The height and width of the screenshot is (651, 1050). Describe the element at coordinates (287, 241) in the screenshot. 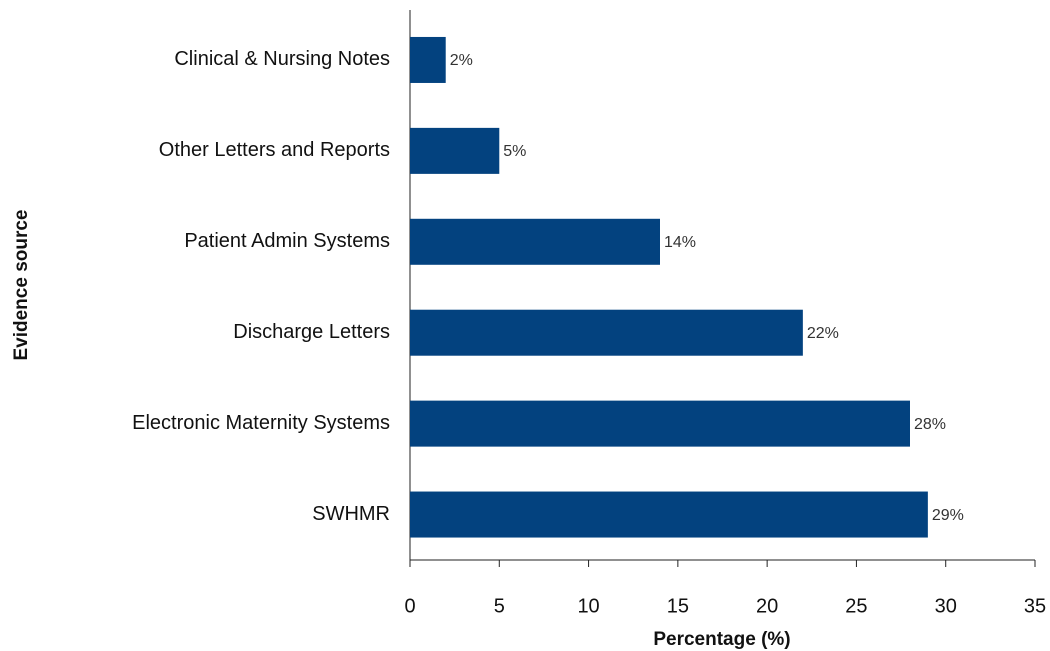

I see `y-tick-label: Patient Admin Systems` at that location.